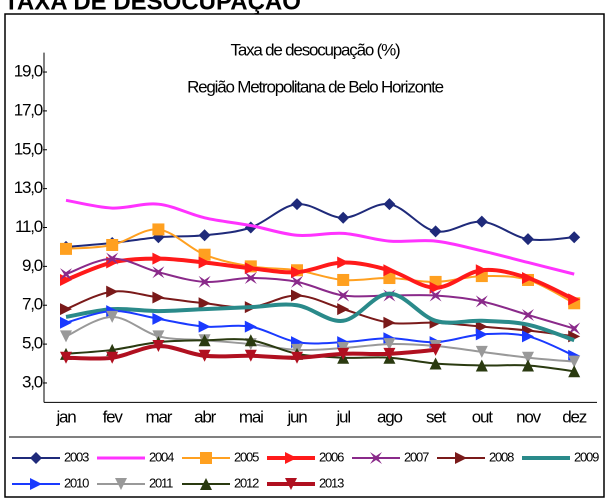 This screenshot has height=502, width=609. What do you see at coordinates (296, 416) in the screenshot?
I see `x-tick-label: jun` at bounding box center [296, 416].